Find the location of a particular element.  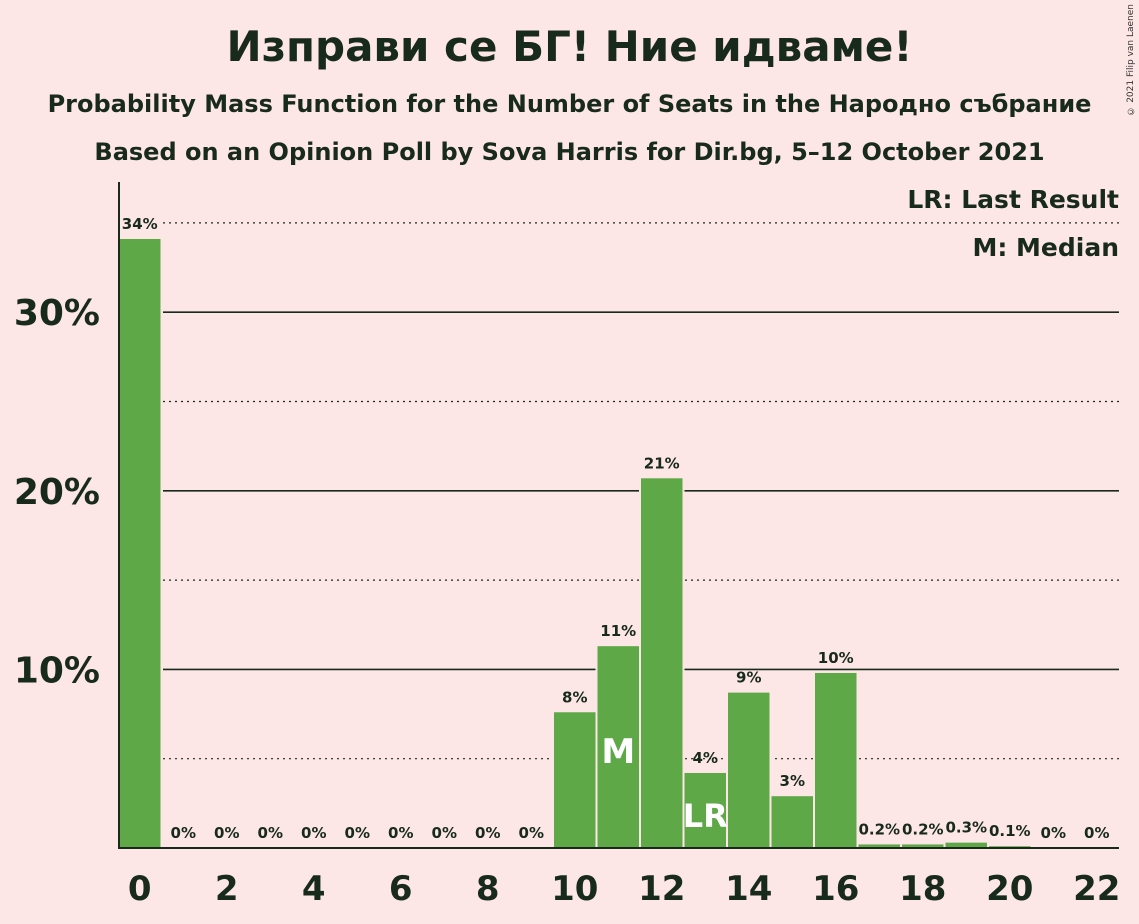

y-tick-label: 10% is located at coordinates (57, 670).